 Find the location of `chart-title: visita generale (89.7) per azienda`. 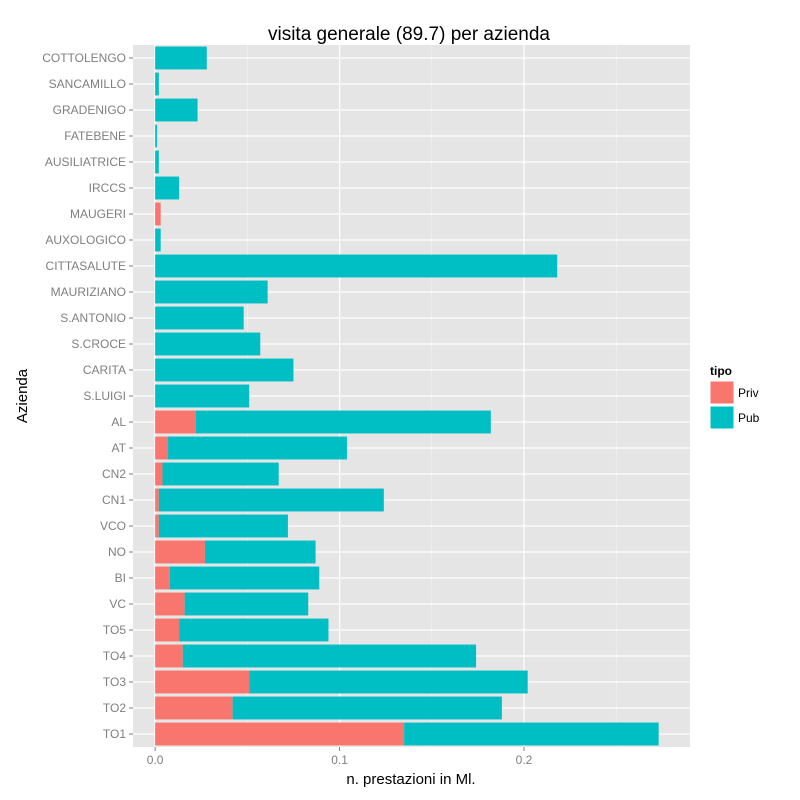

chart-title: visita generale (89.7) per azienda is located at coordinates (409, 34).